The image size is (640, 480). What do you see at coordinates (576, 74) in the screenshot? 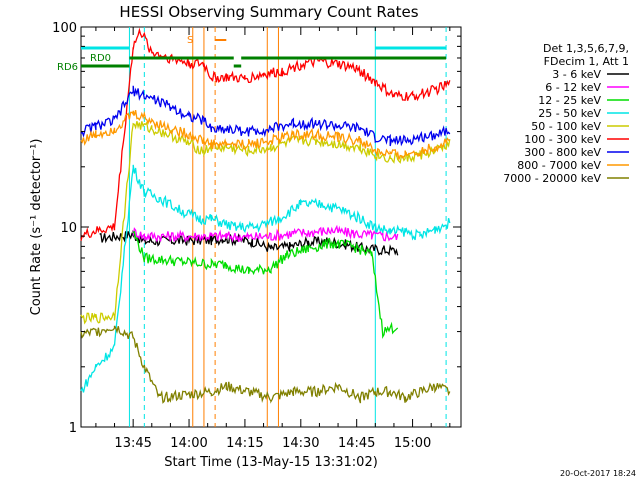
I see `legend-label-0: 3 - 6 keV` at bounding box center [576, 74].